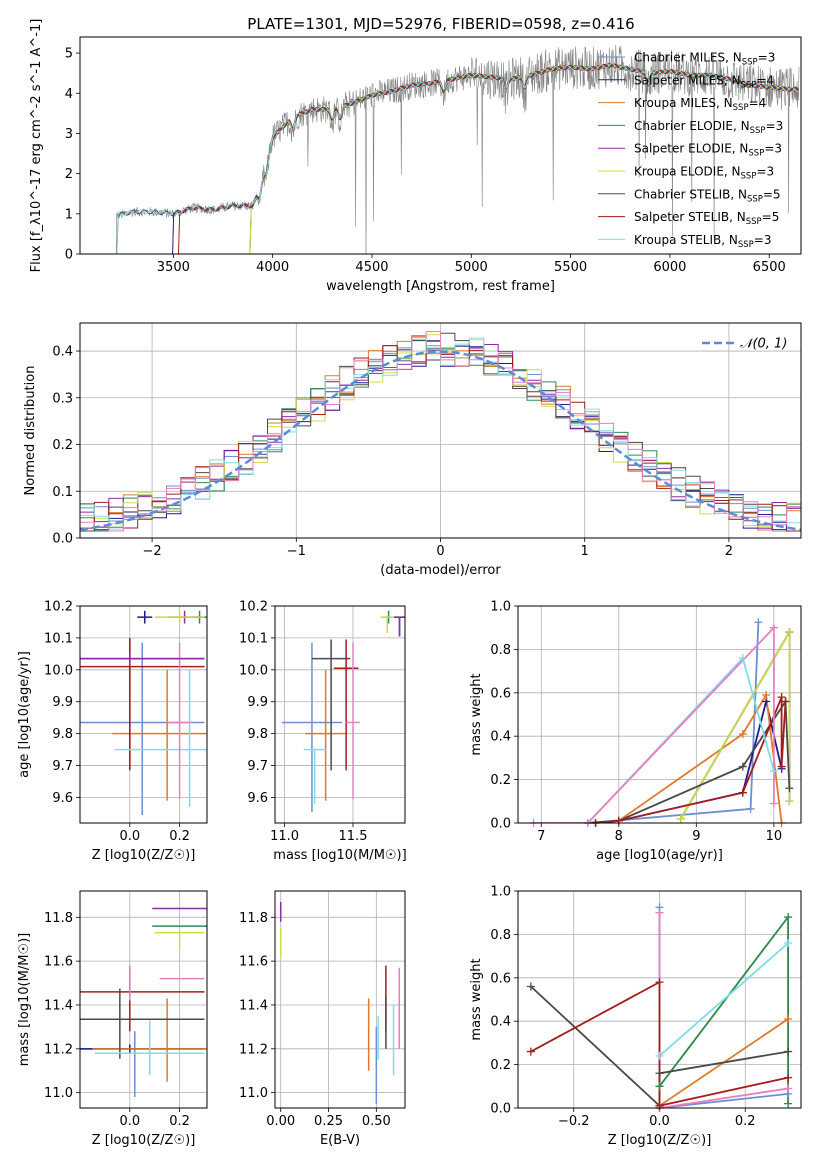 This screenshot has height=1170, width=819. What do you see at coordinates (253, 918) in the screenshot?
I see `mass_vs_ebv-ytick-label: 11.8` at bounding box center [253, 918].